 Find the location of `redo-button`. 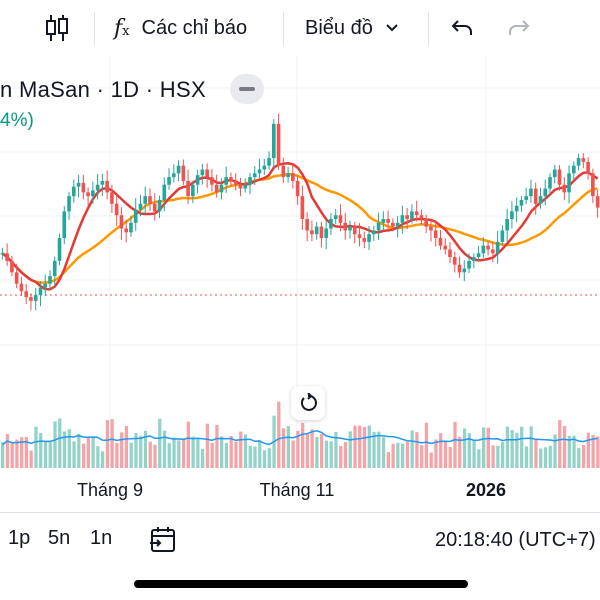

redo-button is located at coordinates (519, 28).